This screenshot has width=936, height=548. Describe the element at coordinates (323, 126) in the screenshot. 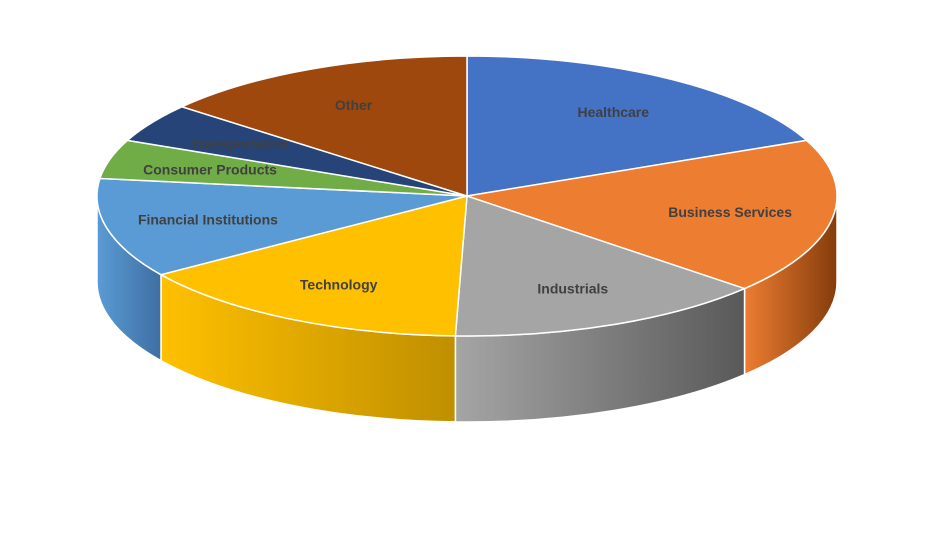

I see `pie-slice-other` at that location.